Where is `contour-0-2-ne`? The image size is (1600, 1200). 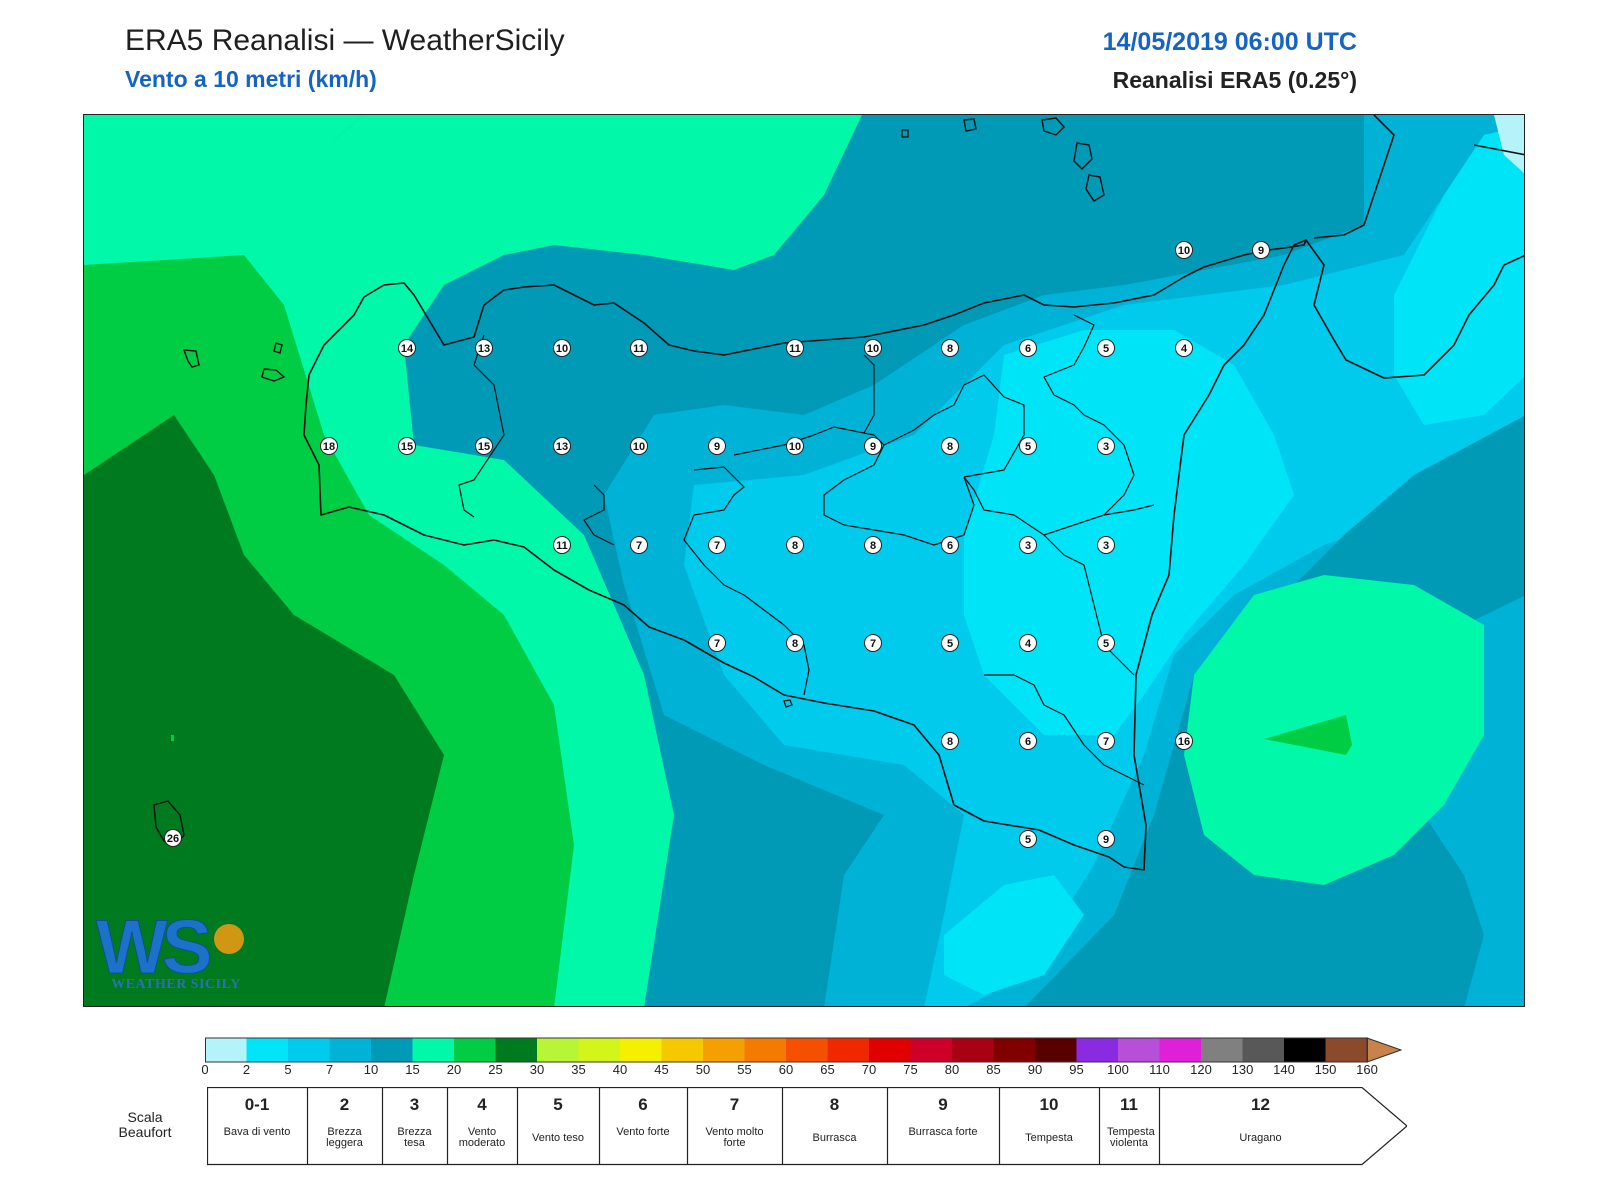
contour-0-2-ne is located at coordinates (1509, 144).